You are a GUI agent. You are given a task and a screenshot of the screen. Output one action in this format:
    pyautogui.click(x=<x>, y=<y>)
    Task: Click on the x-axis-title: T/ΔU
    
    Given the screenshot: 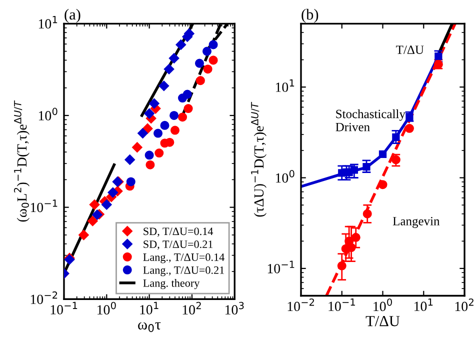 What is the action you would take?
    pyautogui.click(x=383, y=321)
    